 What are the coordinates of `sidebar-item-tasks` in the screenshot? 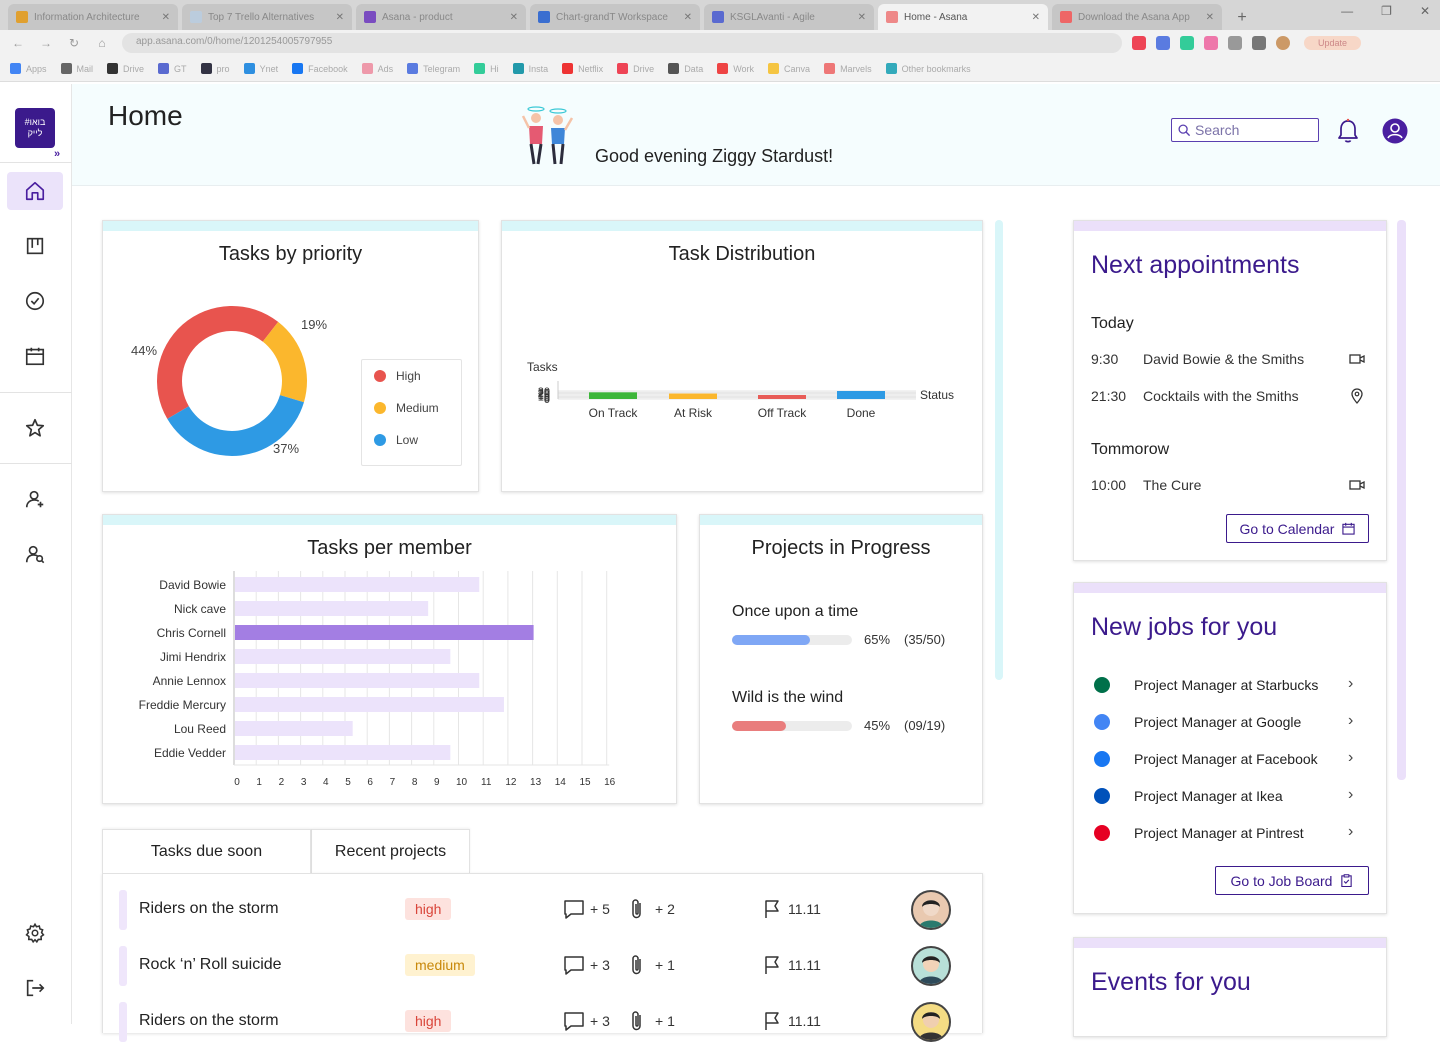 It's located at (35, 301).